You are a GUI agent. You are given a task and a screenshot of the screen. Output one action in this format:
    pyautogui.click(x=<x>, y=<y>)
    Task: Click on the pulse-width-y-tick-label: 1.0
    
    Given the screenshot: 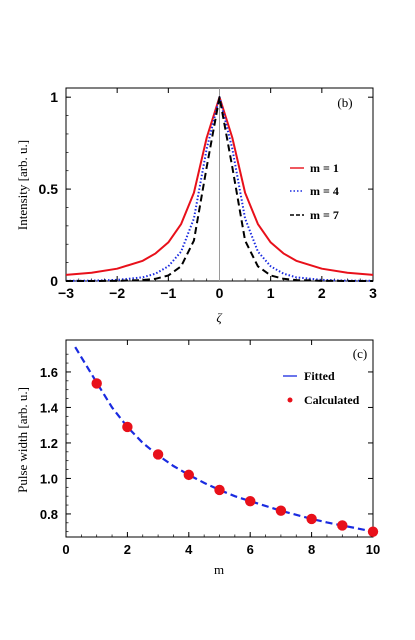 What is the action you would take?
    pyautogui.click(x=49, y=478)
    